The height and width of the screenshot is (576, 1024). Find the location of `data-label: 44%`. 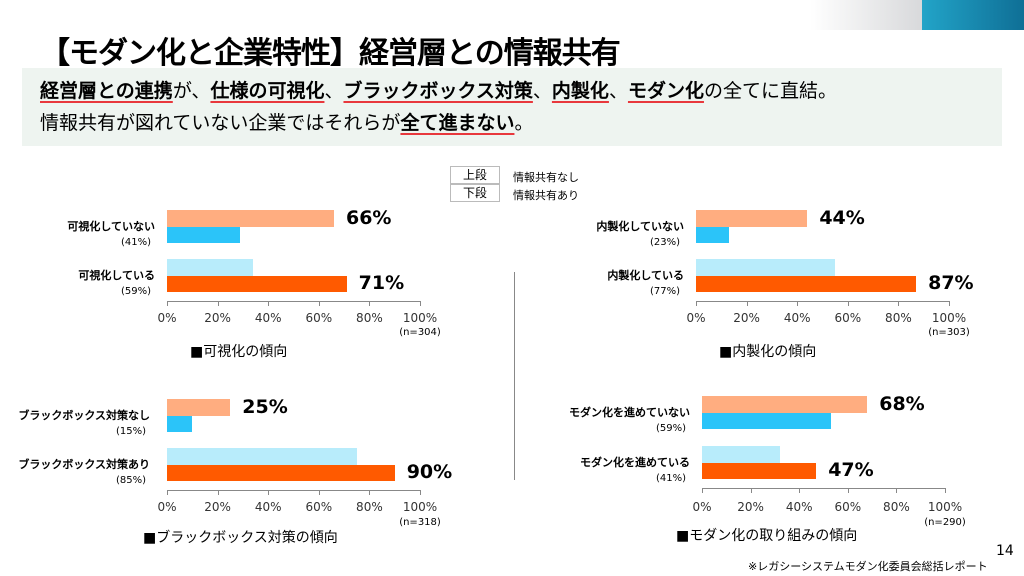

data-label: 44% is located at coordinates (842, 218).